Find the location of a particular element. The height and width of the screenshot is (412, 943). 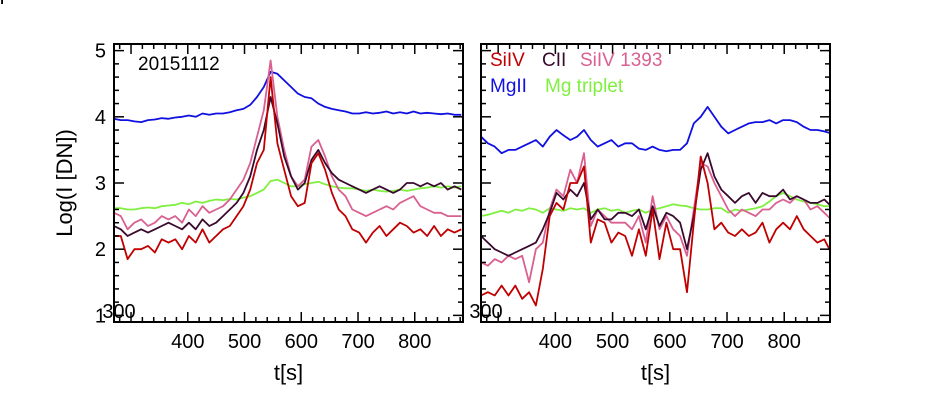

y-tick-label: 4 is located at coordinates (100, 118).